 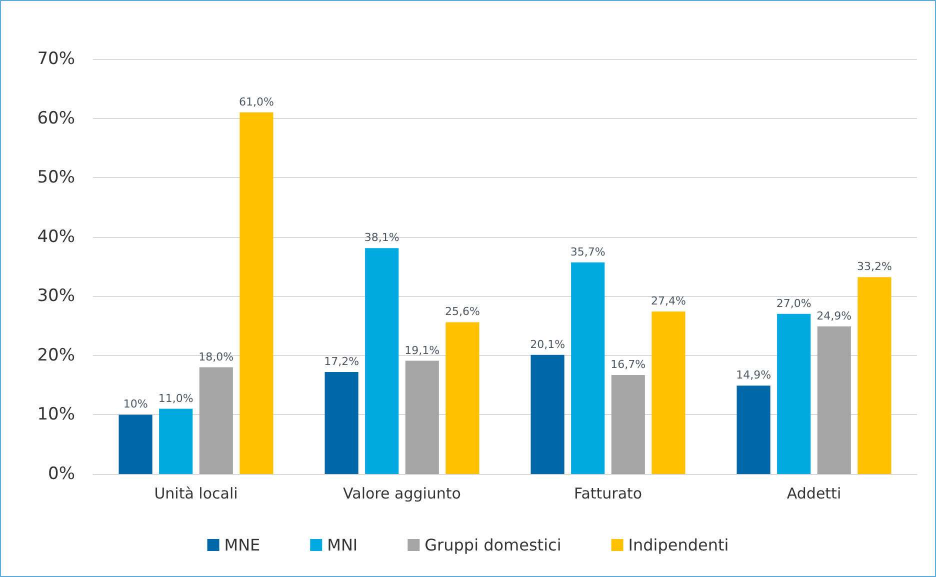 What do you see at coordinates (61, 474) in the screenshot?
I see `y-tick-label: 0%` at bounding box center [61, 474].